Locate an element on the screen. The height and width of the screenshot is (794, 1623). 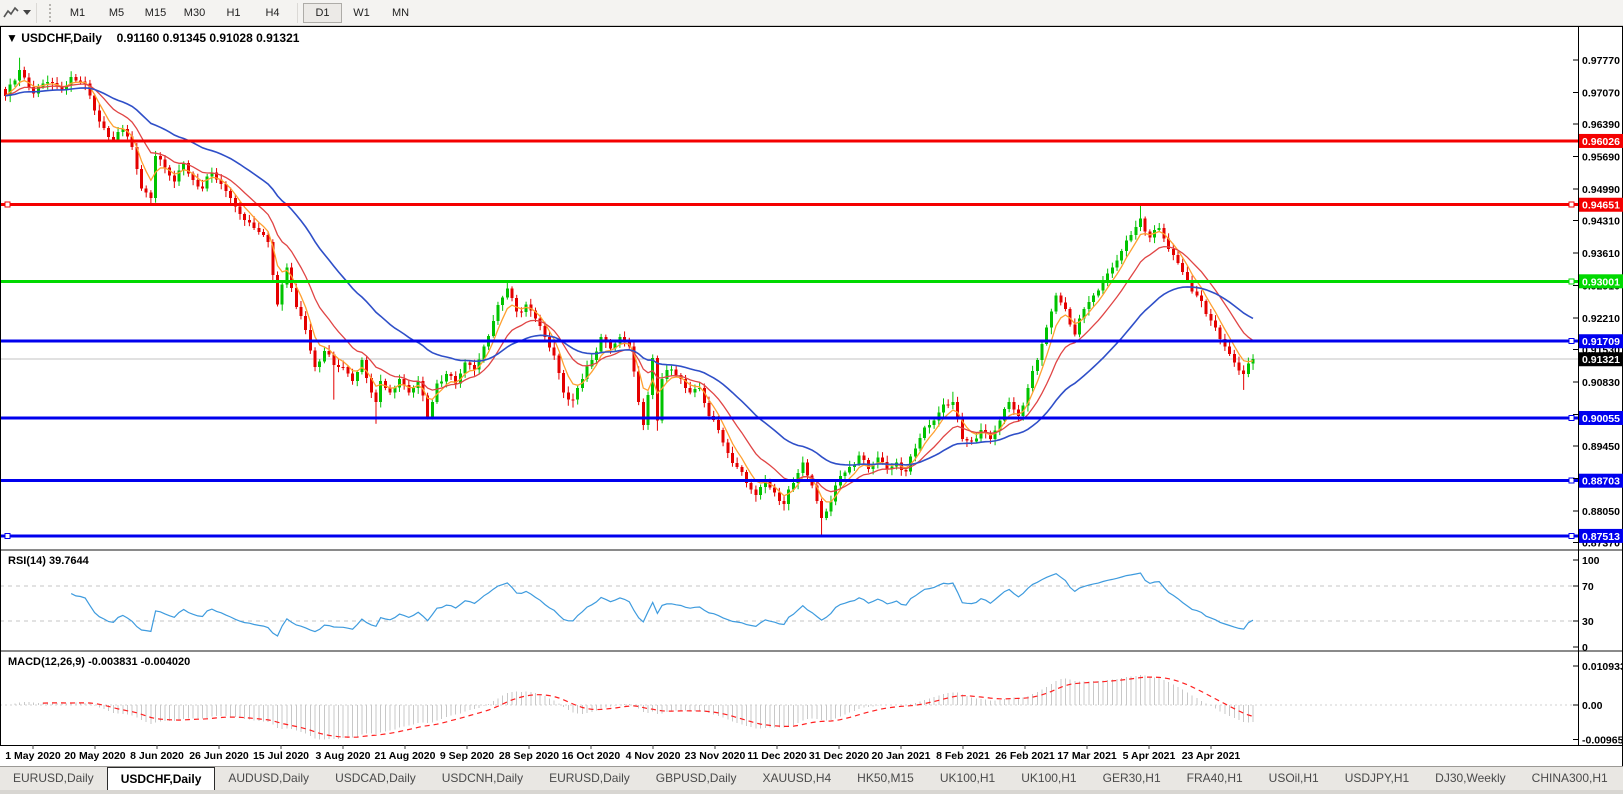
price-axis-line is located at coordinates (1578, 385).